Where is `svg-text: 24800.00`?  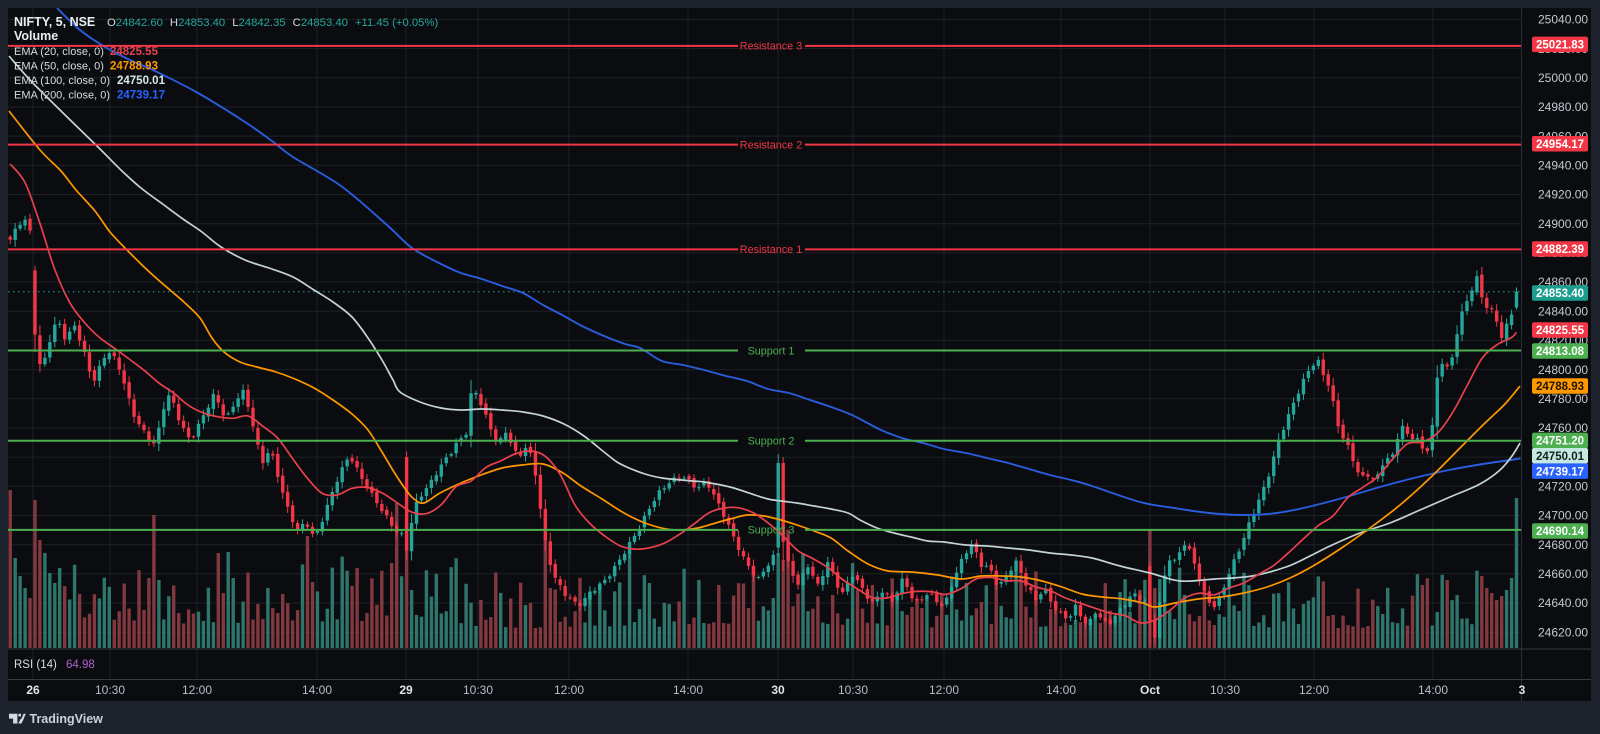
svg-text: 24800.00 is located at coordinates (1563, 370).